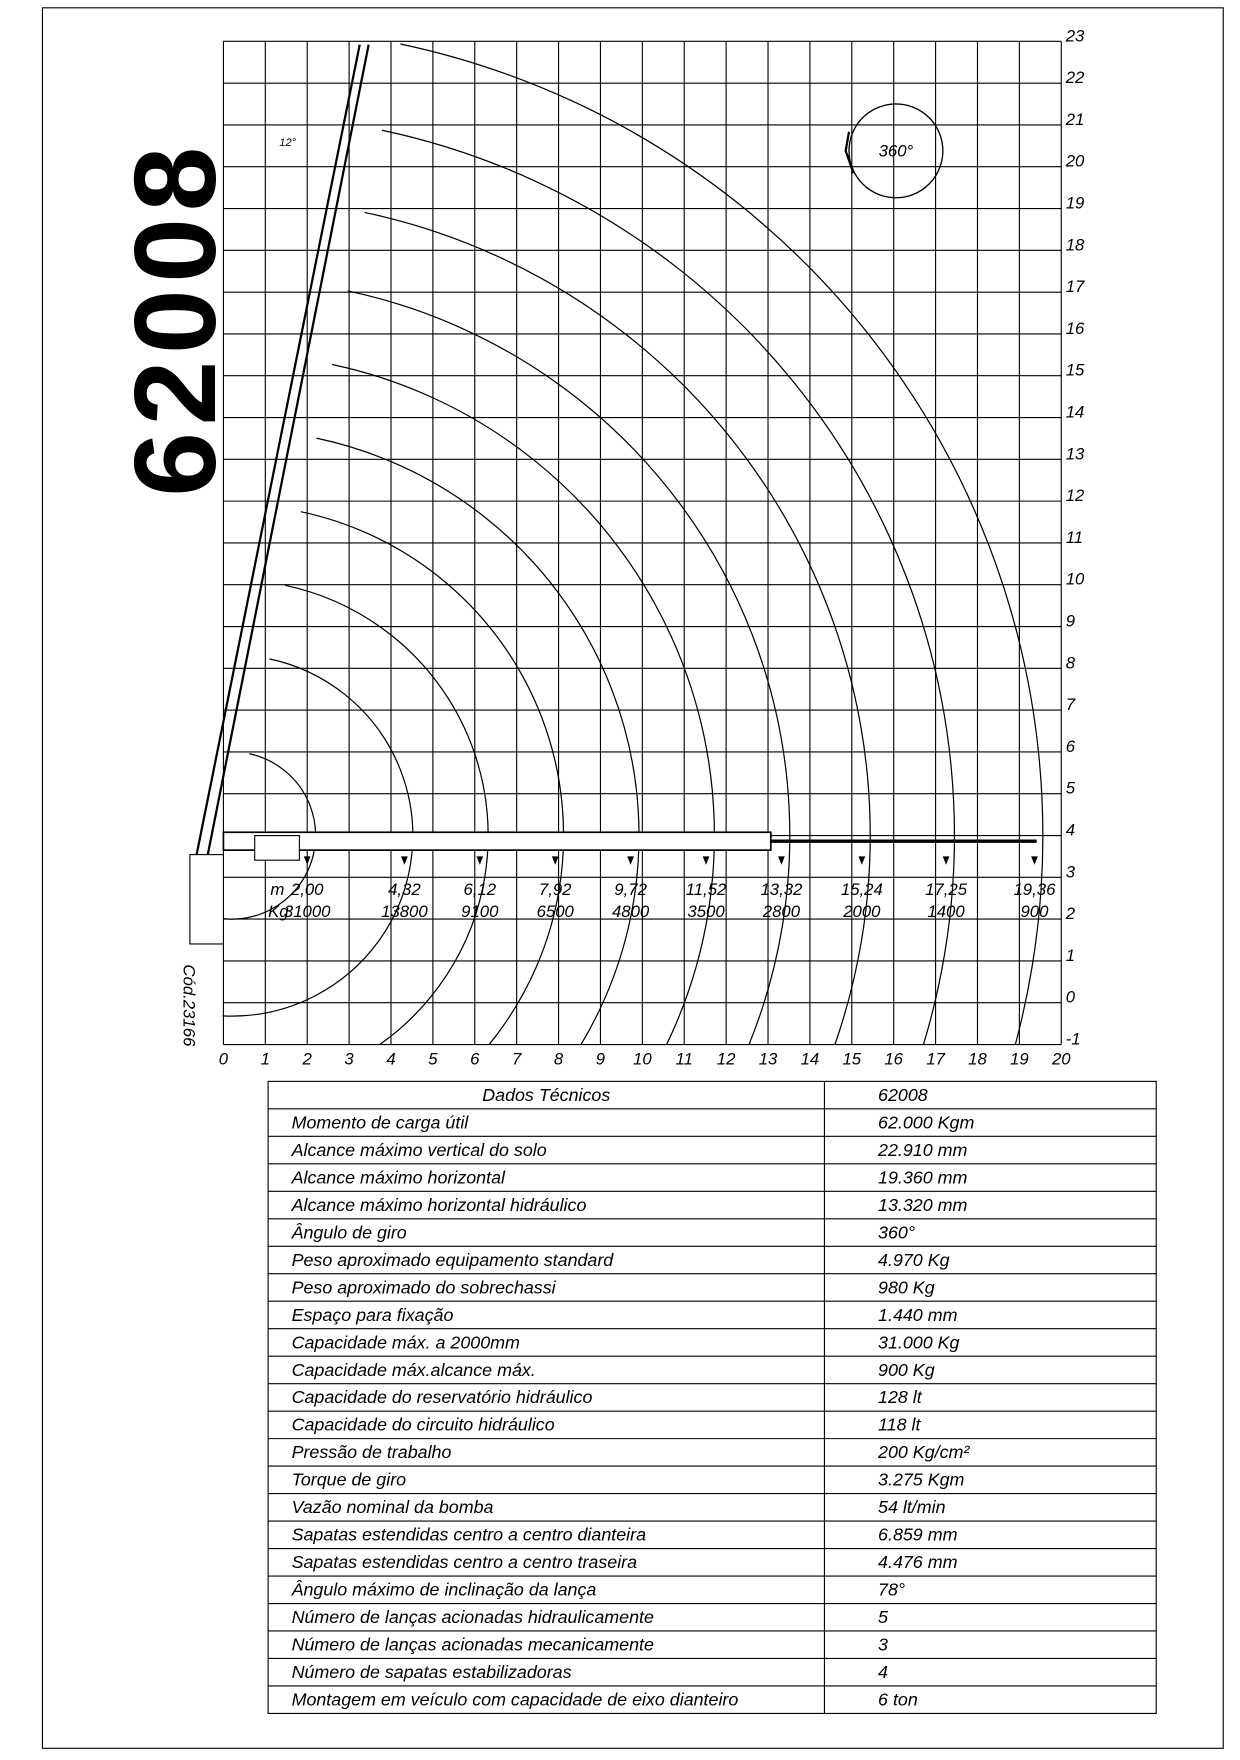 The width and height of the screenshot is (1240, 1760). I want to click on y-tick-label: 23, so click(1075, 35).